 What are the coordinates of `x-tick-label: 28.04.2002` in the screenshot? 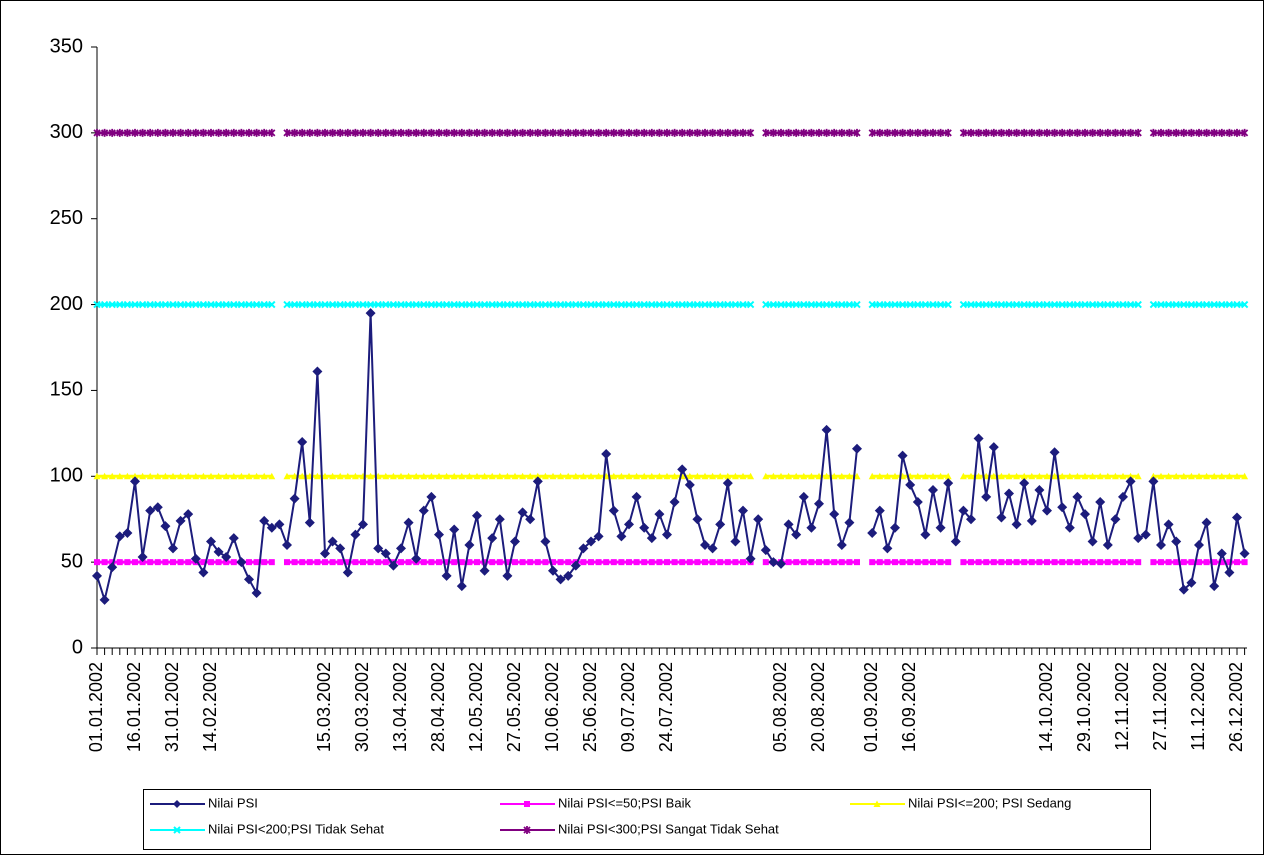 It's located at (438, 707).